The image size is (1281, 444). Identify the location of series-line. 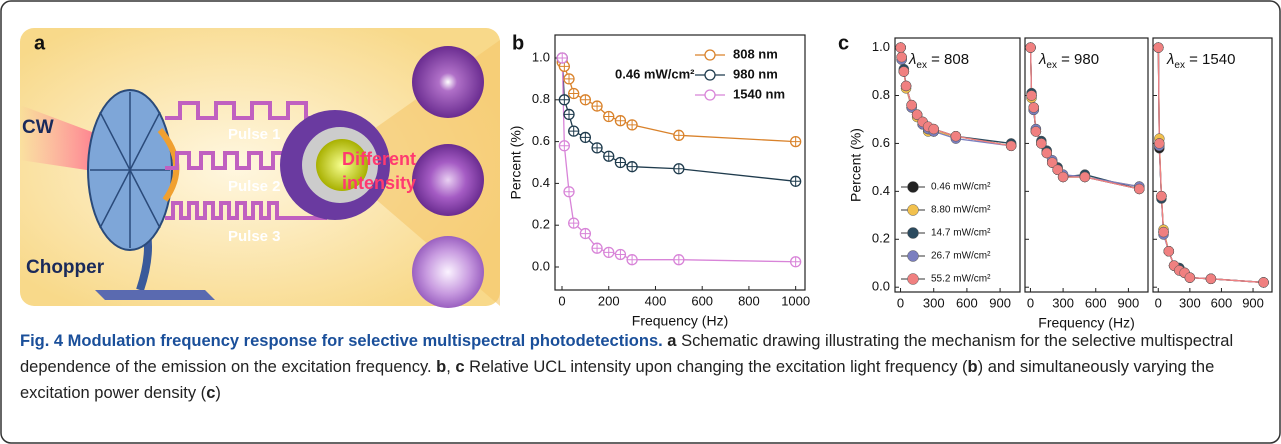
(1210, 165).